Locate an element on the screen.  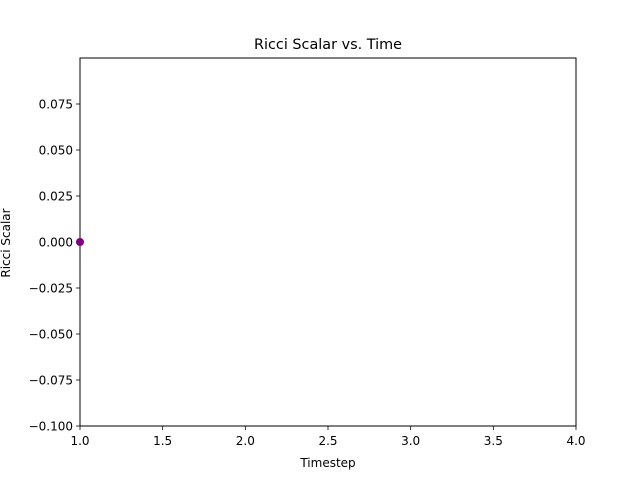
x-tick-label: 3.5 is located at coordinates (493, 441).